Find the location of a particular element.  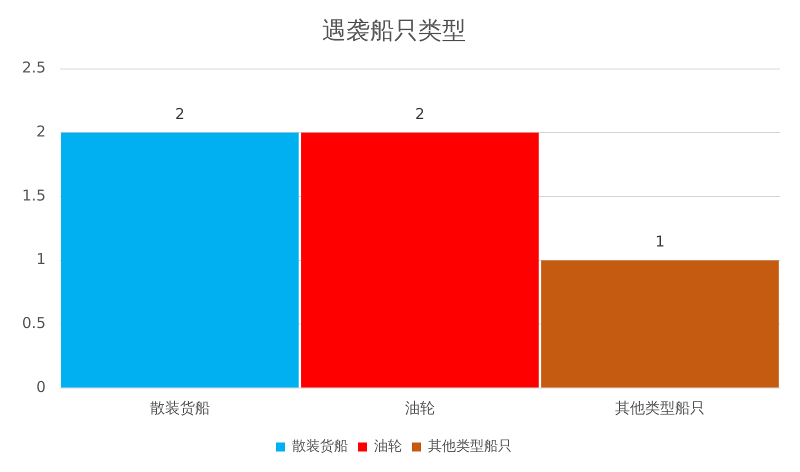

chart-title: 遇袭船只类型 is located at coordinates (394, 30).